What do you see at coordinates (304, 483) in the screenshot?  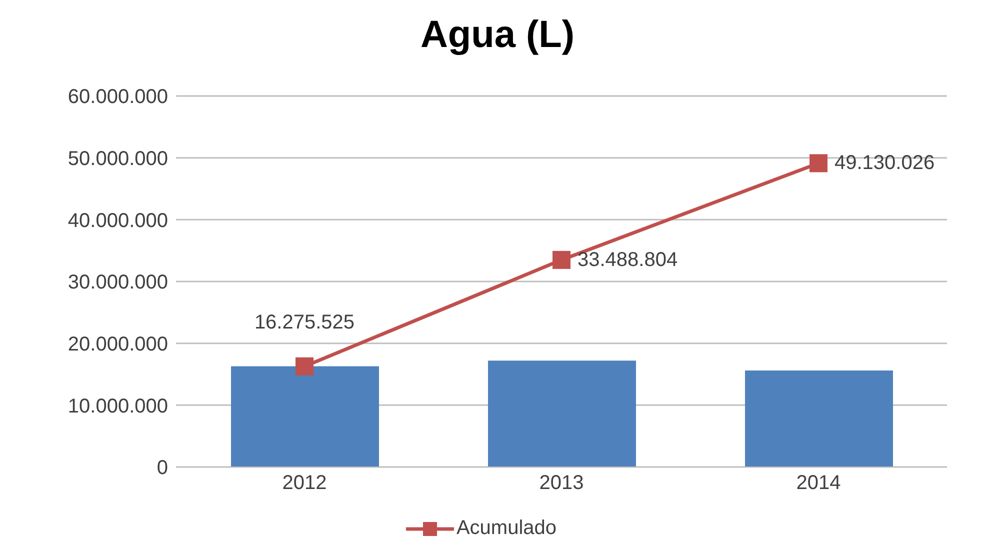 I see `x-tick-label: 2012` at bounding box center [304, 483].